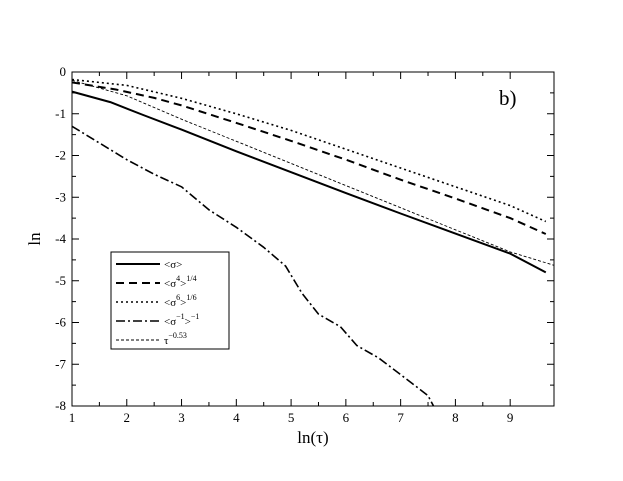 The height and width of the screenshot is (481, 623). What do you see at coordinates (177, 335) in the screenshot?
I see `legend-sup1-text: −0.53` at bounding box center [177, 335].